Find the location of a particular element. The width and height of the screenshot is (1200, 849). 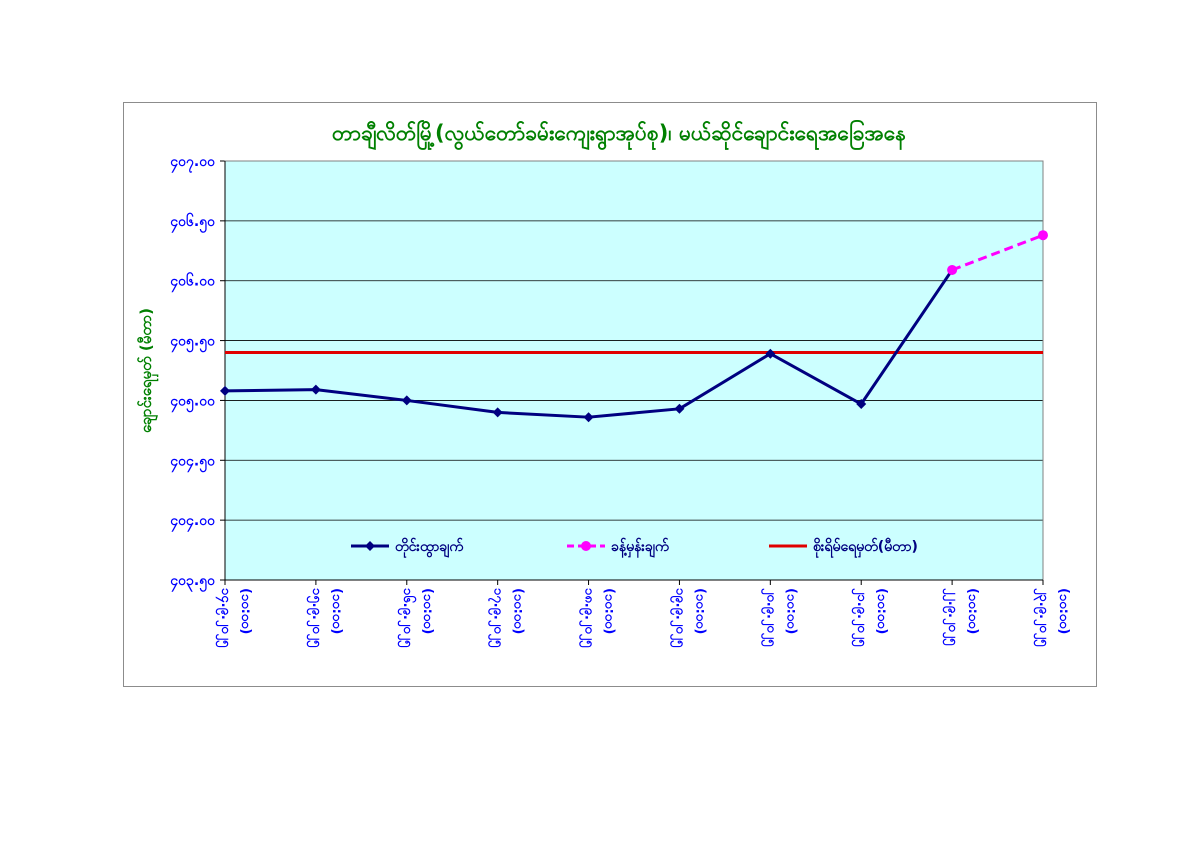

y-tick-label: ၄၀၆.၅၀ is located at coordinates (193, 223).